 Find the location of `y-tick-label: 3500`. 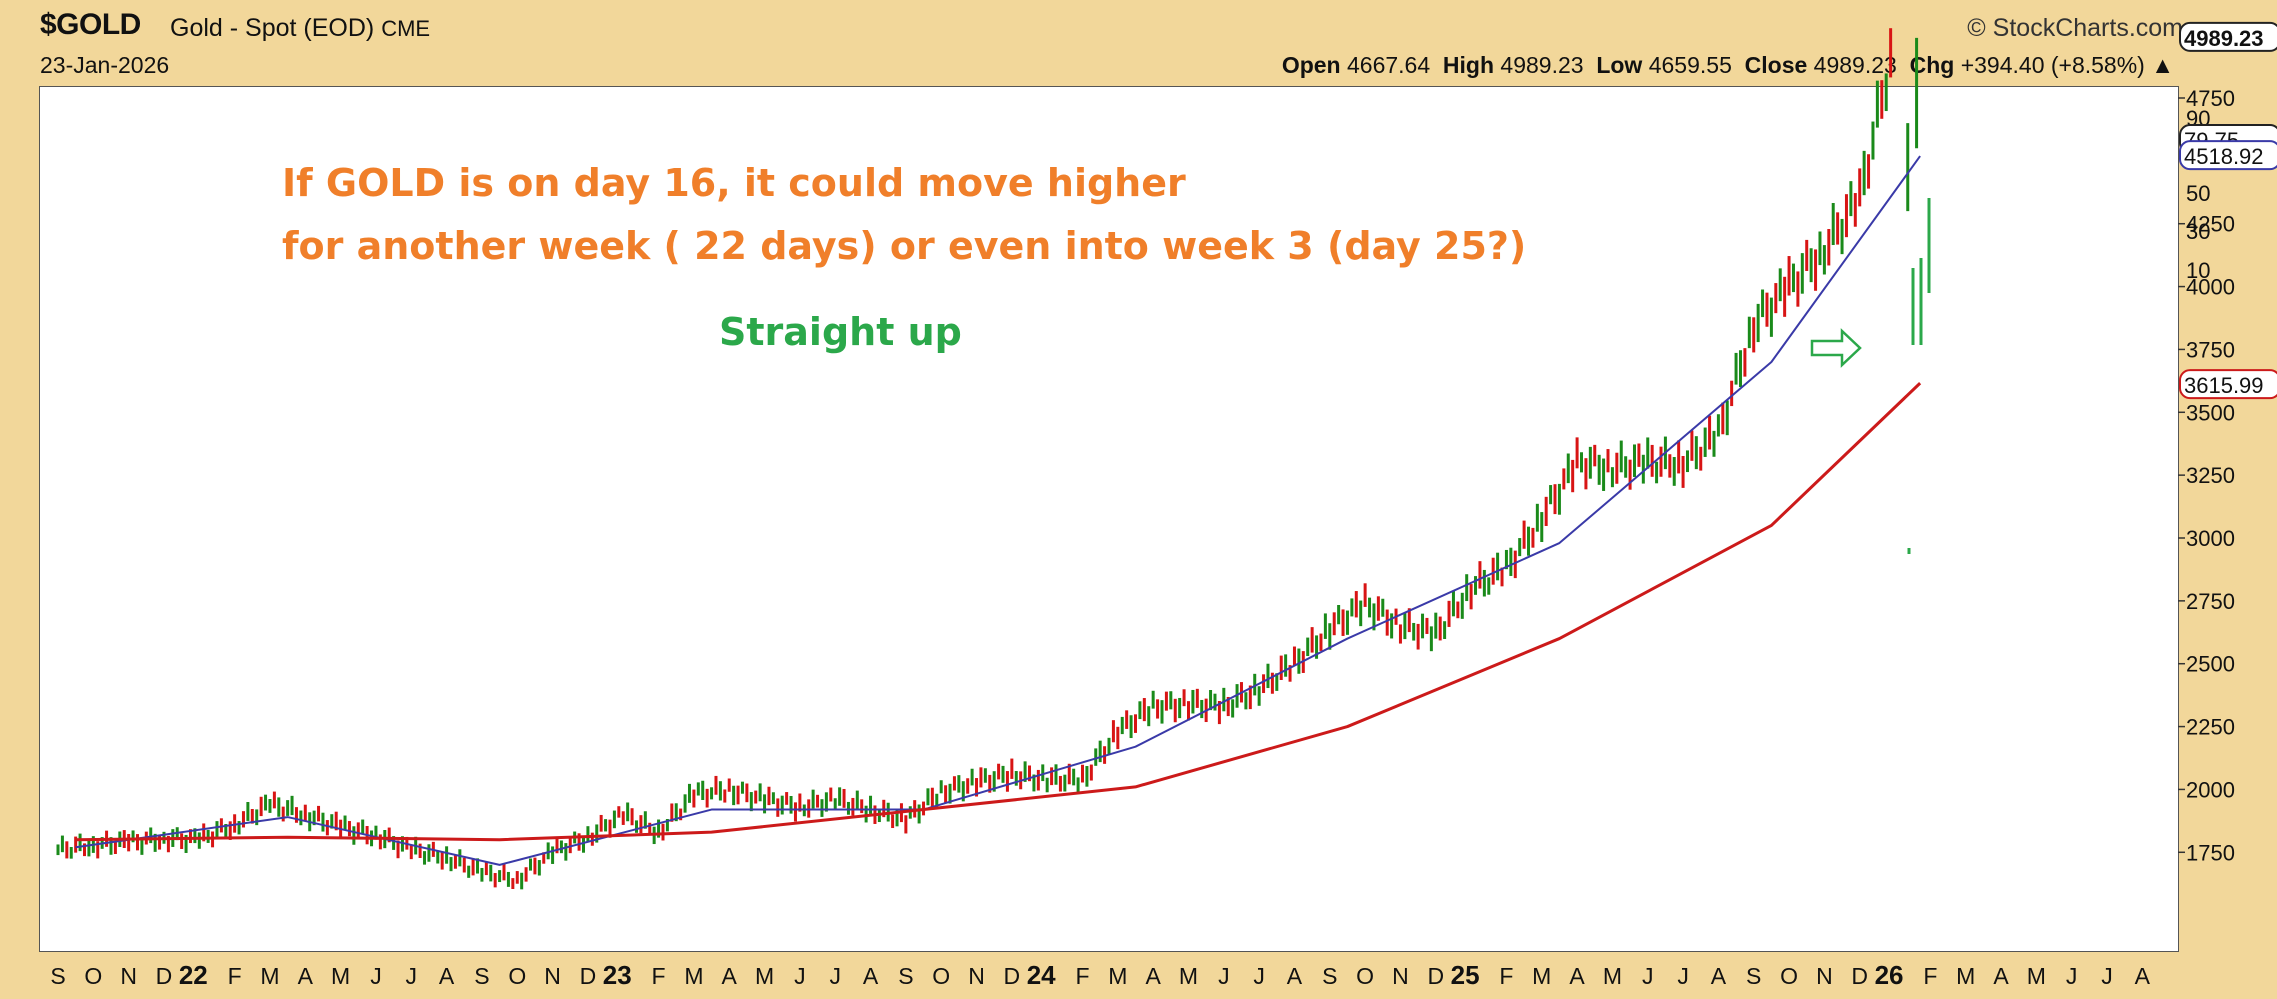

y-tick-label: 3500 is located at coordinates (2210, 412).